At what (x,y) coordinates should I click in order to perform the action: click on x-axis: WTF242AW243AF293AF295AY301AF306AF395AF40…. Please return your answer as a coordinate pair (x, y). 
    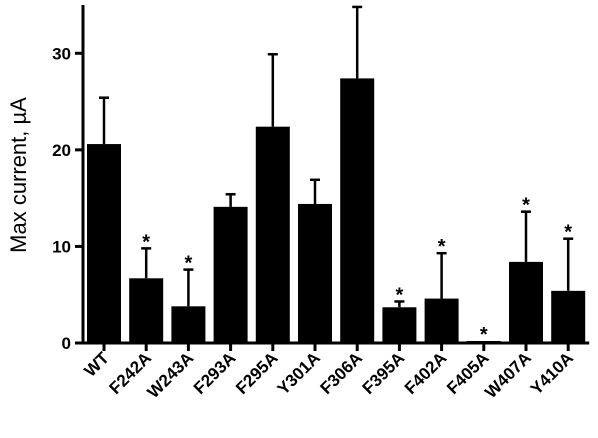
    Looking at the image, I should click on (335, 371).